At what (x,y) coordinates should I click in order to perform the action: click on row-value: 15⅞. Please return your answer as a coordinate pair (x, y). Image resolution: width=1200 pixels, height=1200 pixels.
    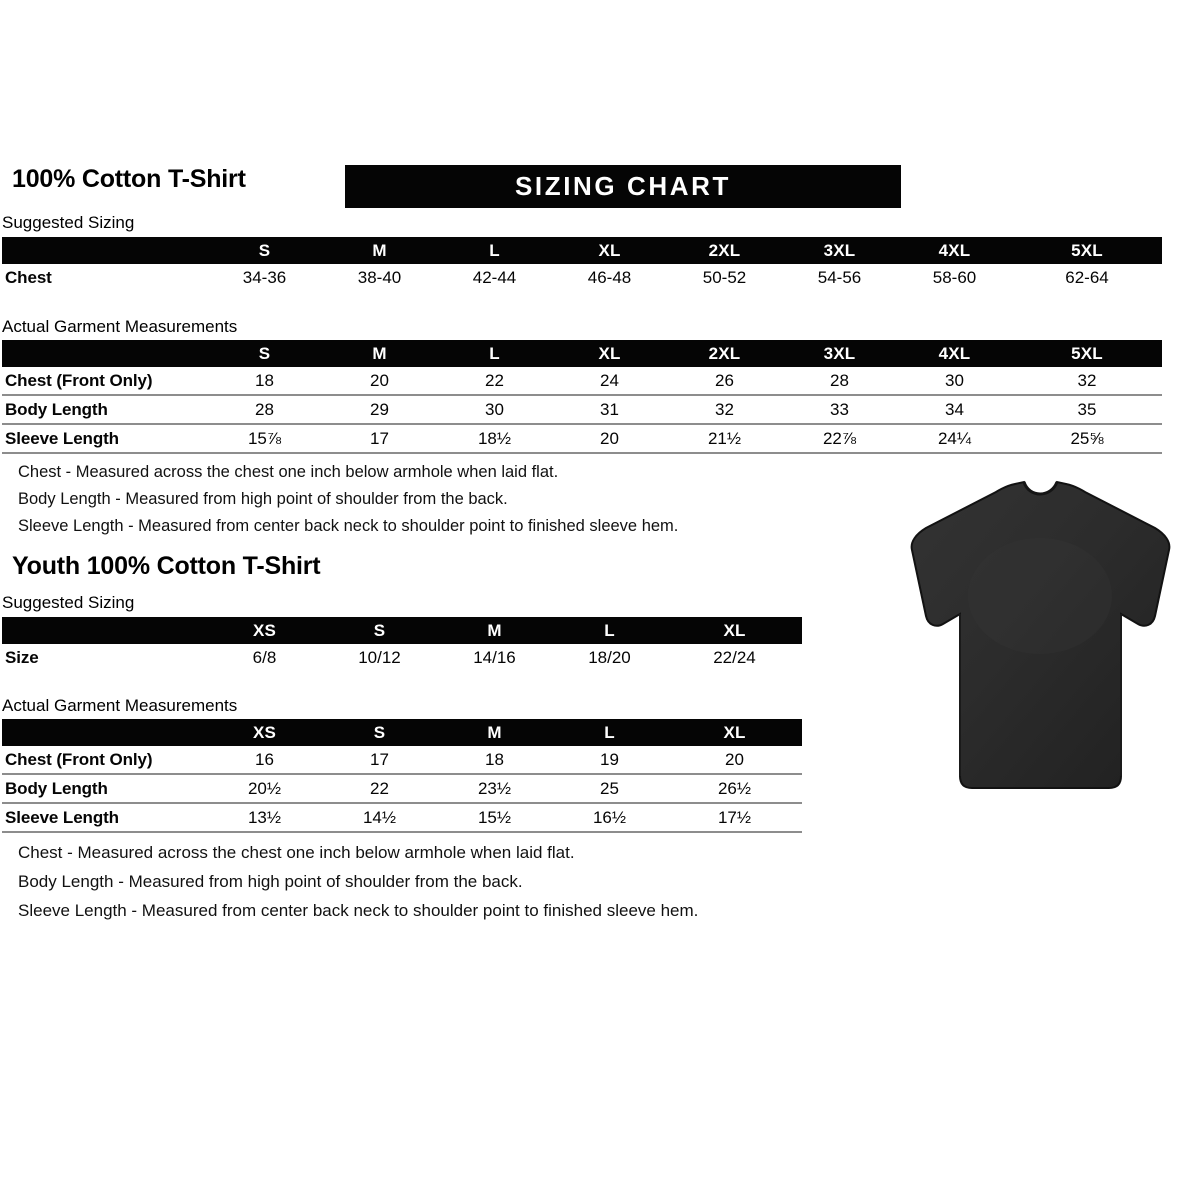
    Looking at the image, I should click on (264, 439).